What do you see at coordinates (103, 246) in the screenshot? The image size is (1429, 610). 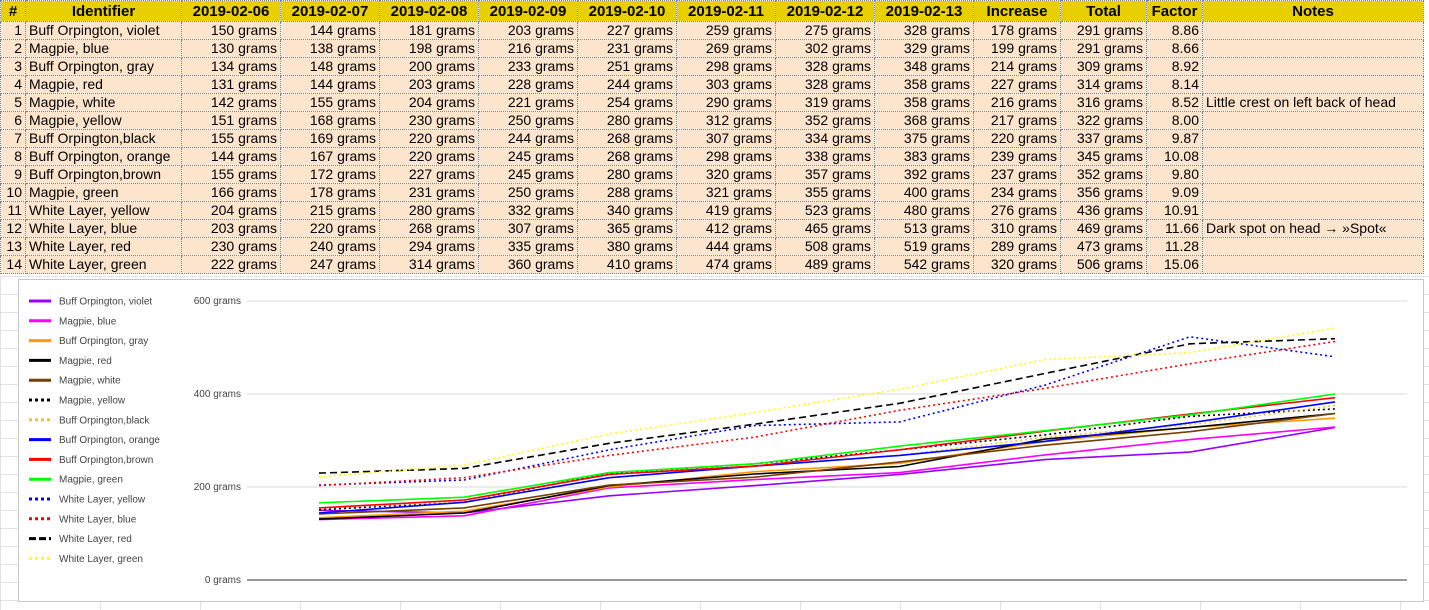 I see `identifier-cell: White Layer, red` at bounding box center [103, 246].